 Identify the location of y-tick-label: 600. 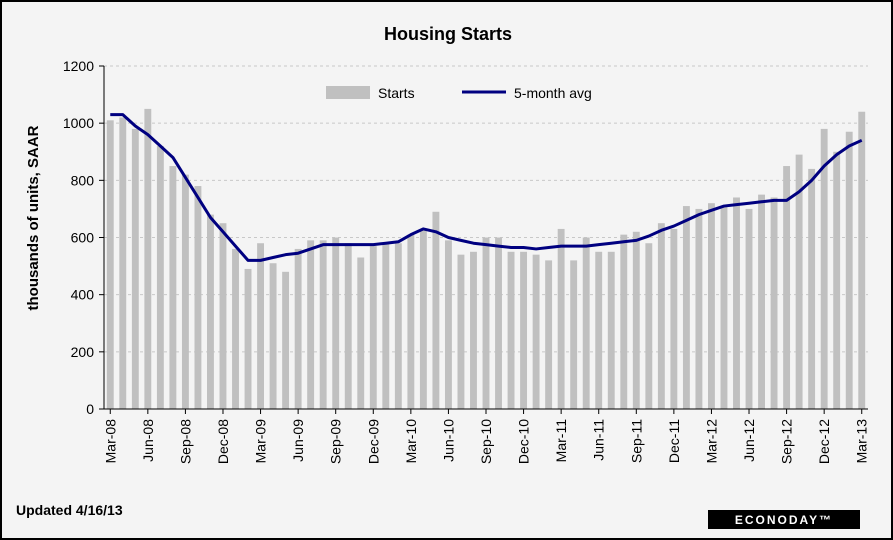
(83, 238).